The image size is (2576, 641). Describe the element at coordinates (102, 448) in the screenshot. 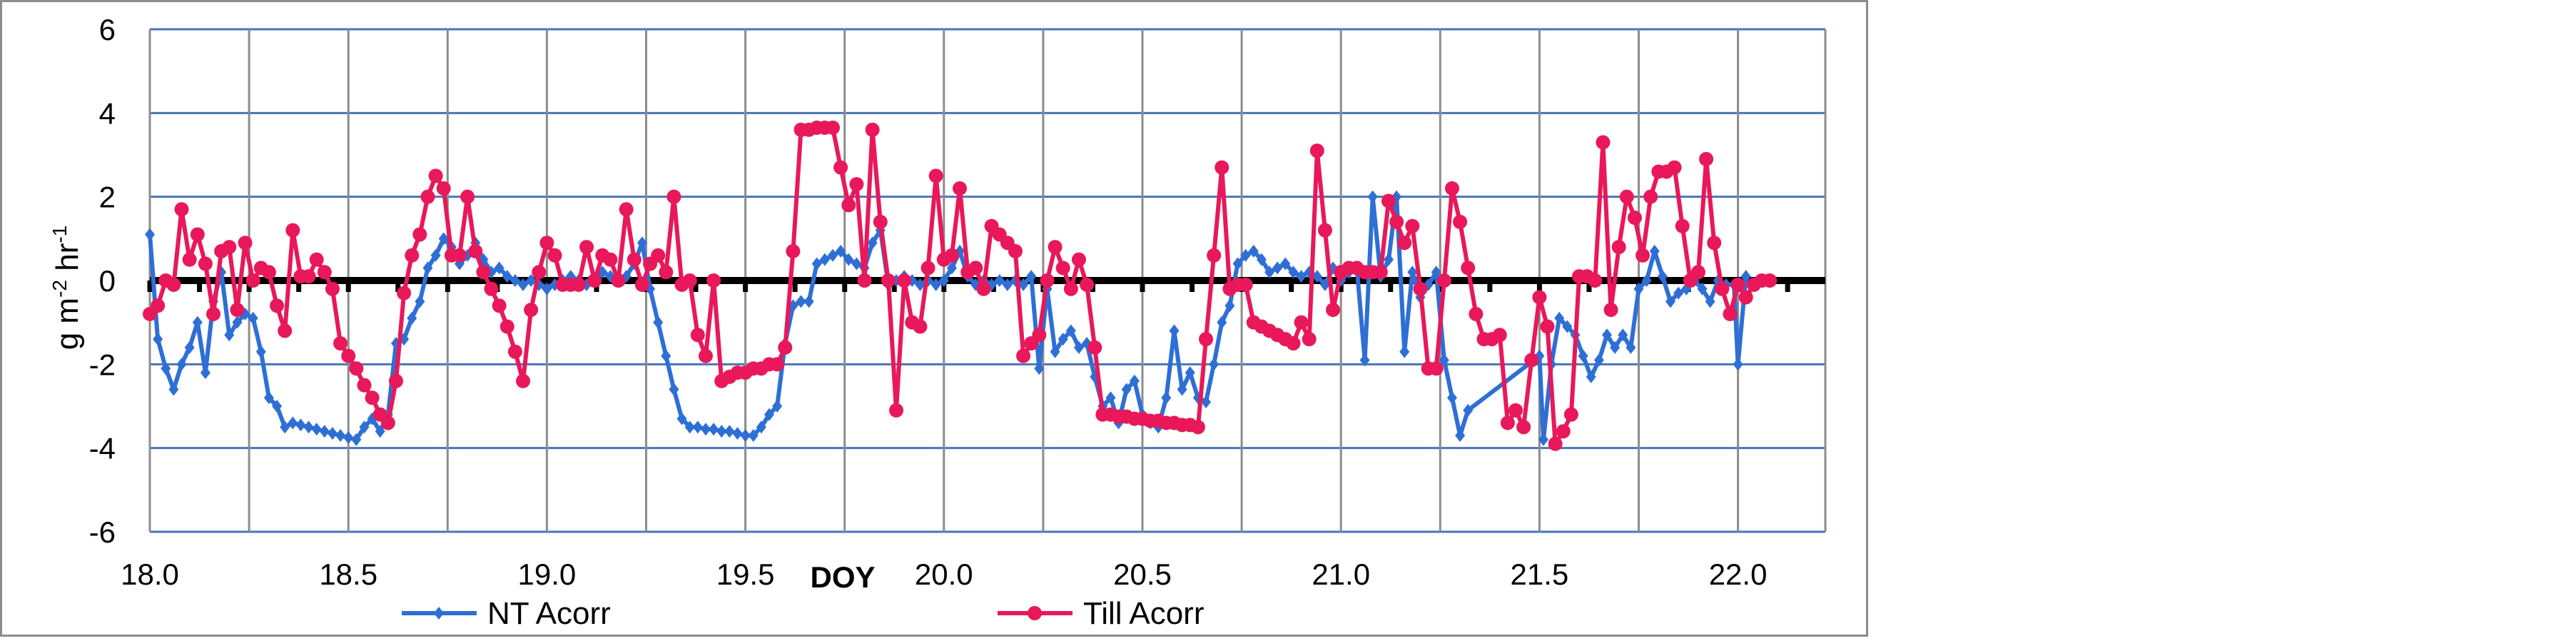

I see `y-tick-label: -4` at that location.